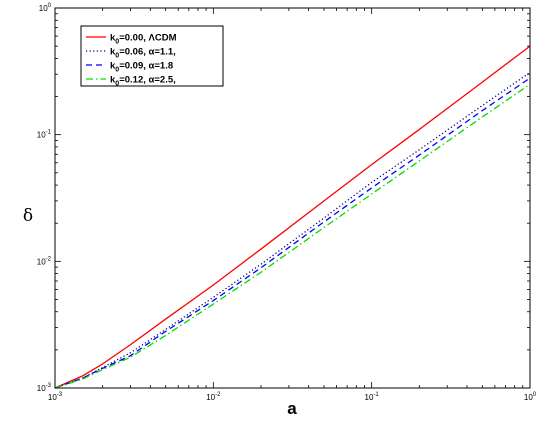  What do you see at coordinates (45, 8) in the screenshot?
I see `y-tick-label: 10⁰` at bounding box center [45, 8].